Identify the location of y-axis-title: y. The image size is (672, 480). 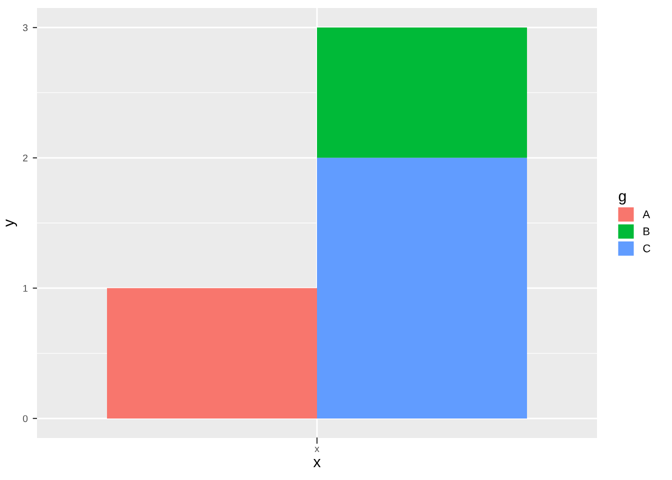
(12, 223).